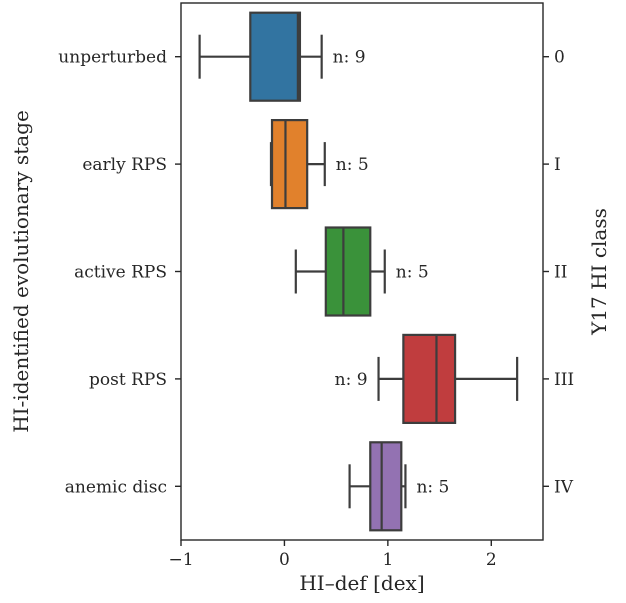 The height and width of the screenshot is (603, 626). I want to click on y-tick-label: unperturbed, so click(112, 58).